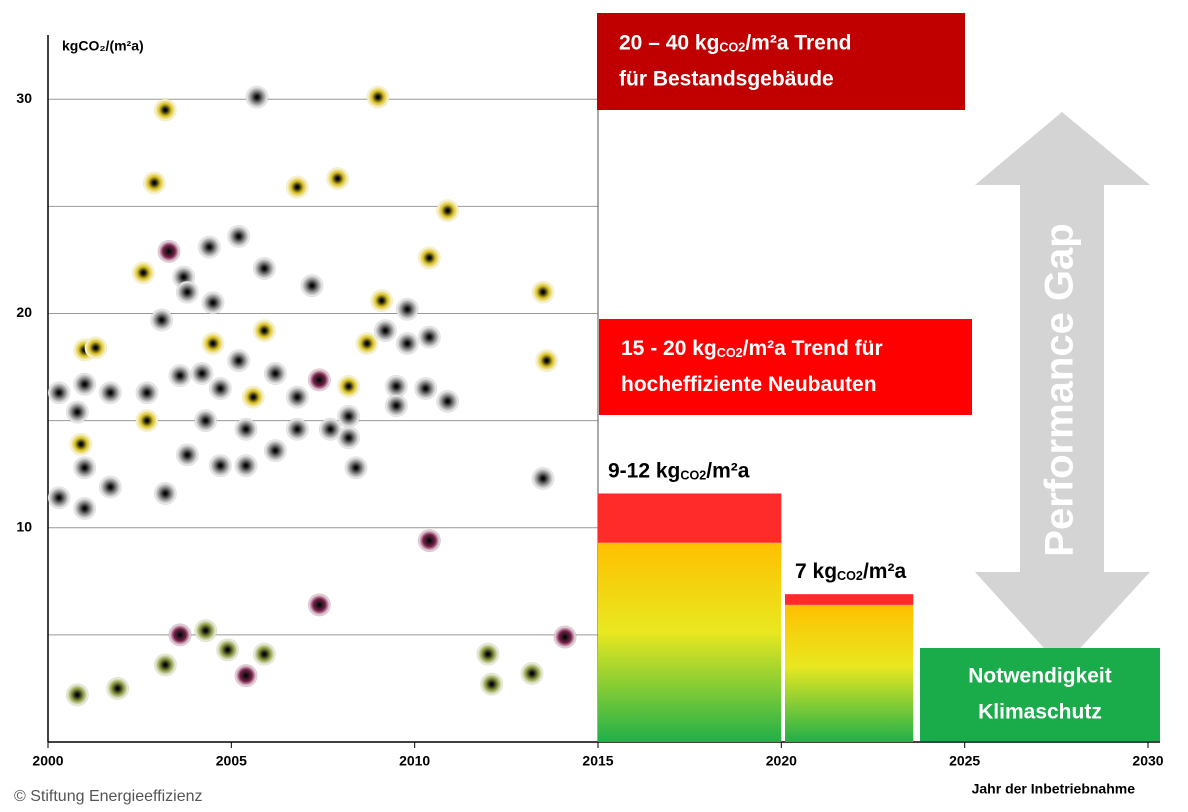 Image resolution: width=1188 pixels, height=812 pixels. What do you see at coordinates (690, 642) in the screenshot?
I see `bar-gradient` at bounding box center [690, 642].